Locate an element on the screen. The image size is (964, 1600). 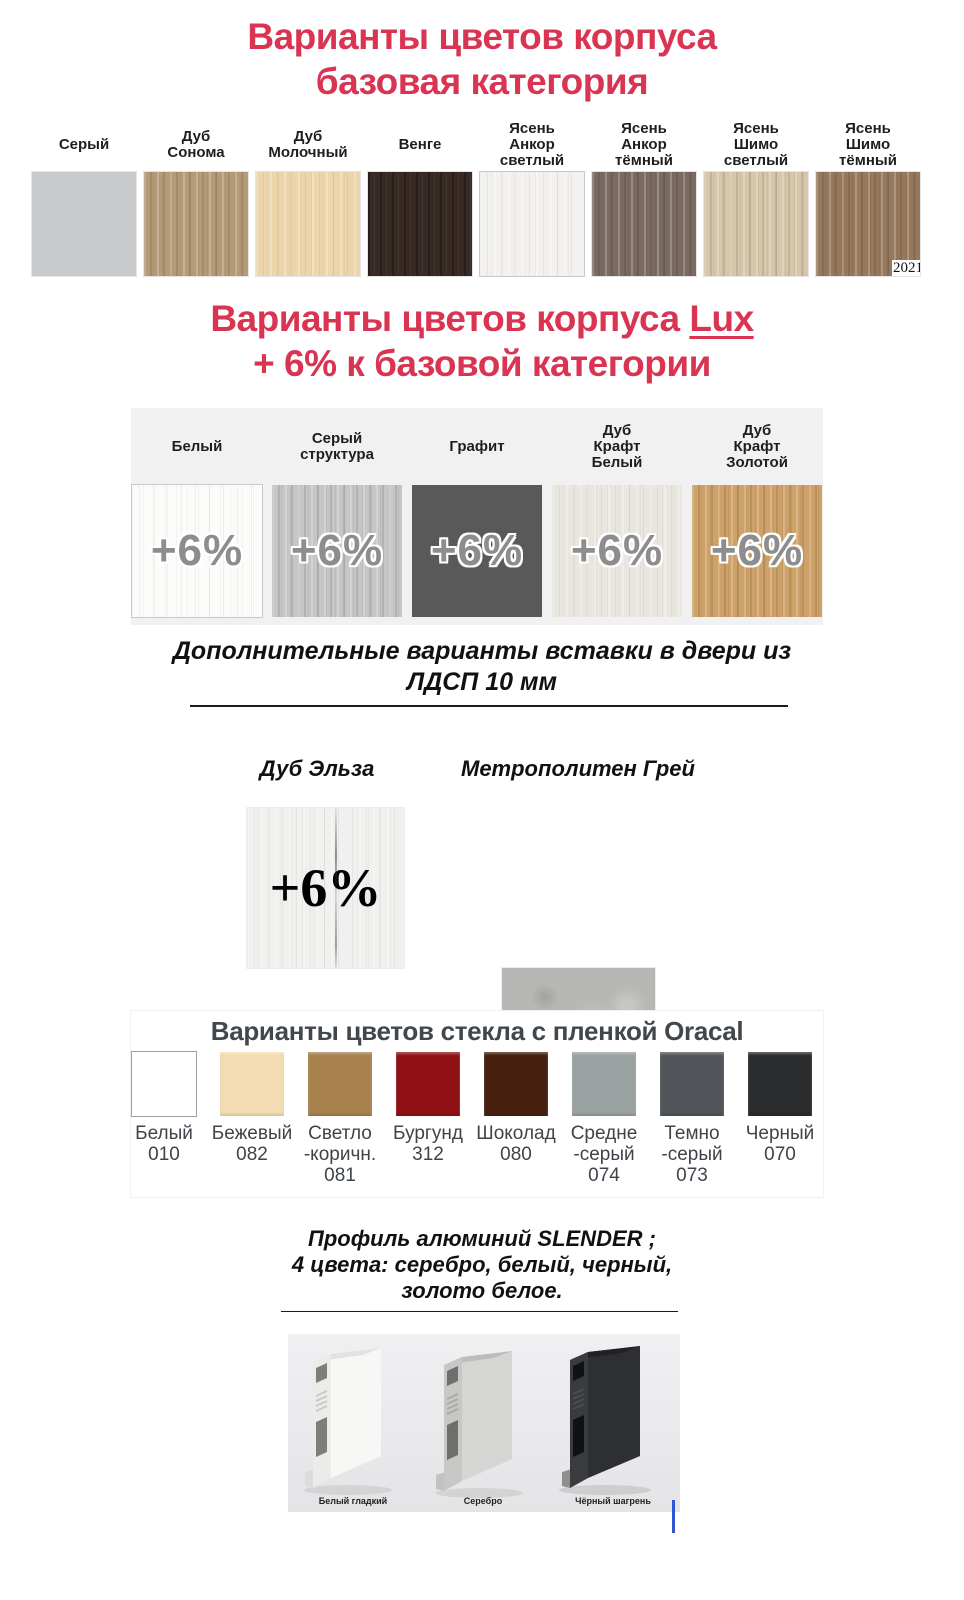
swatch-oak-craft-gold: Дуб Крафт Золотой +6% is located at coordinates (757, 516).